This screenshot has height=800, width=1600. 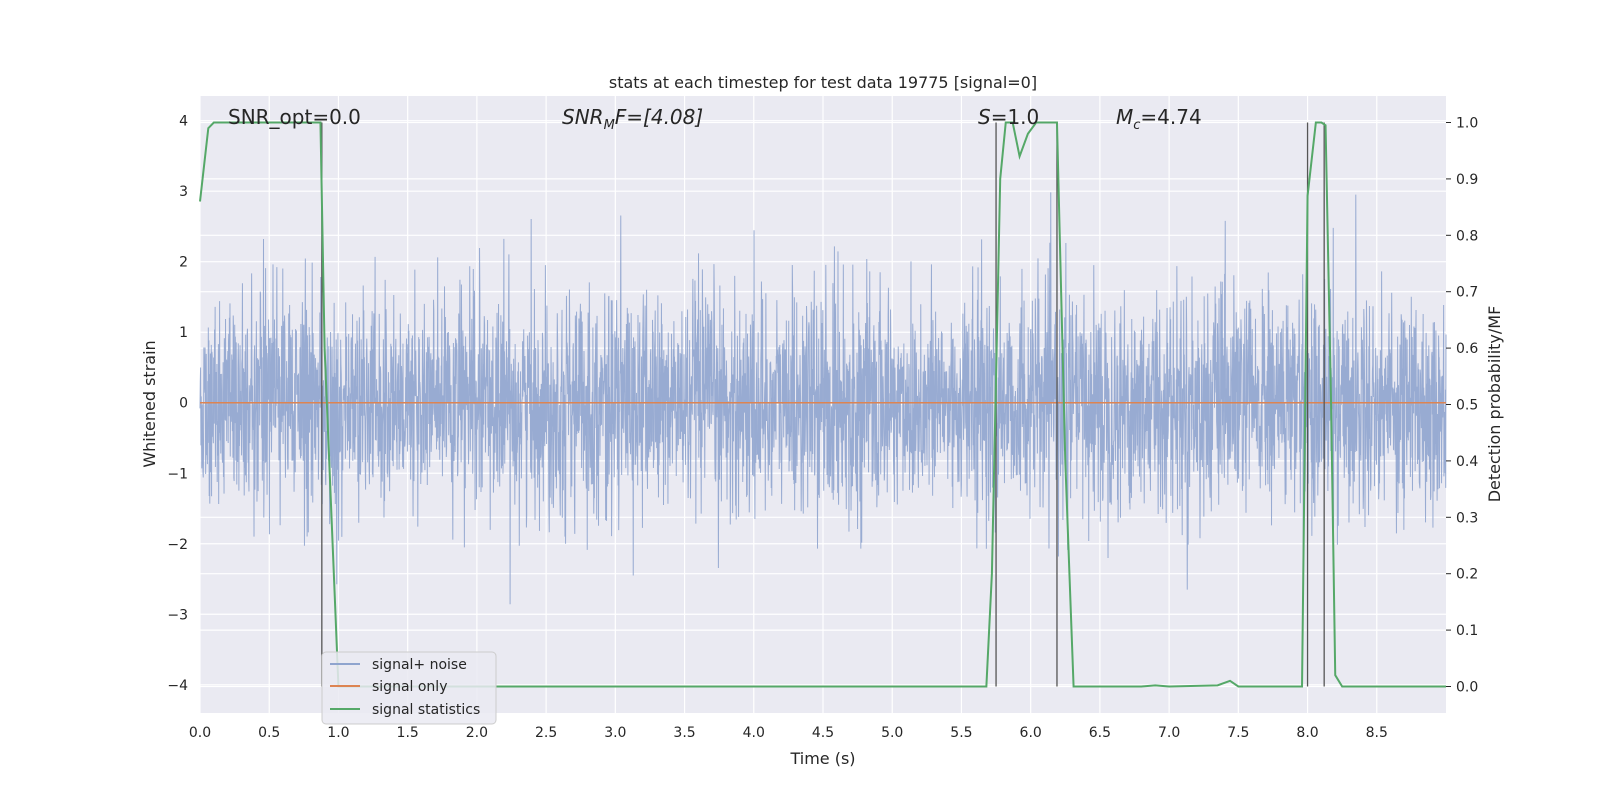 I want to click on x-tick-label-17: 8.5, so click(x=1377, y=733).